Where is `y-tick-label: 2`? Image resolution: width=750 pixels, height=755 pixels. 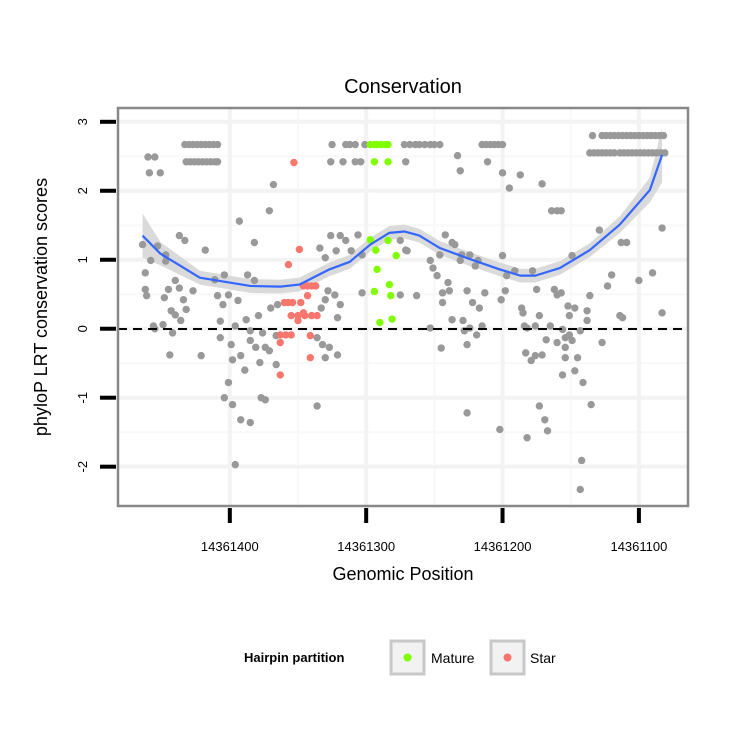 y-tick-label: 2 is located at coordinates (82, 190).